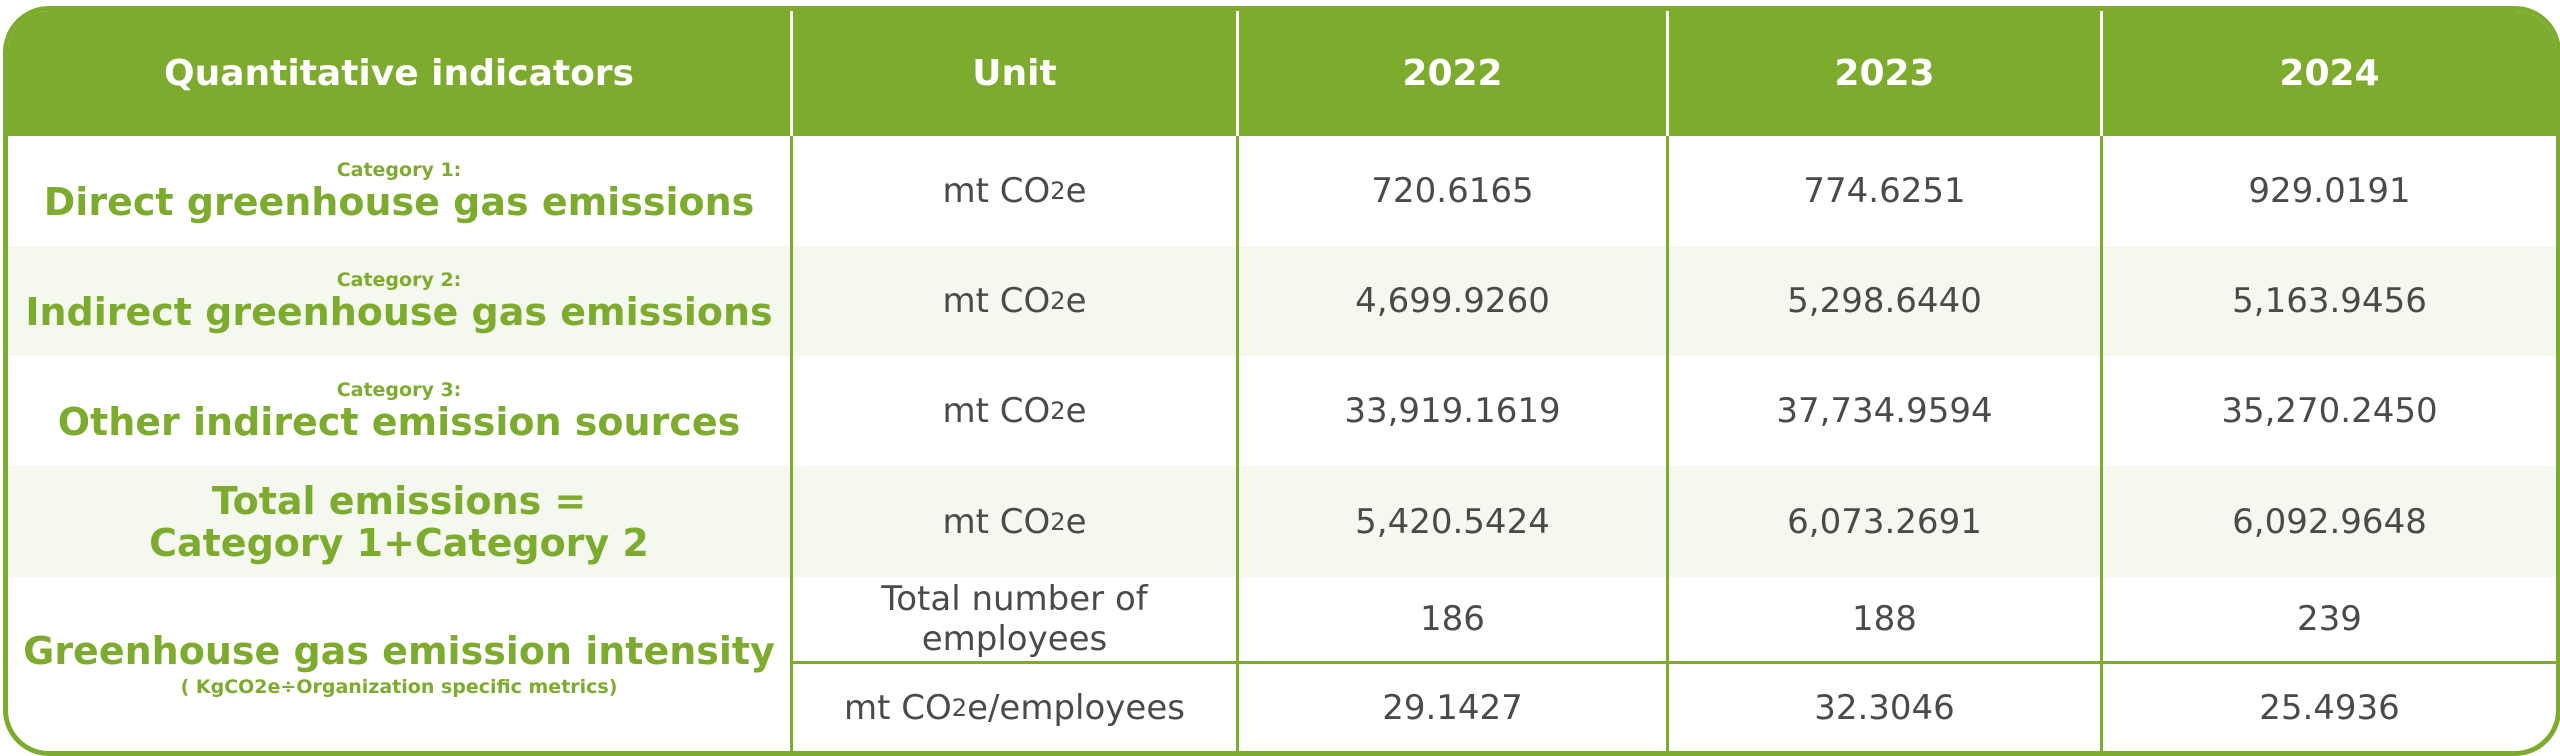 This screenshot has width=2560, height=756. I want to click on value-cell: 6,073.2691, so click(1886, 521).